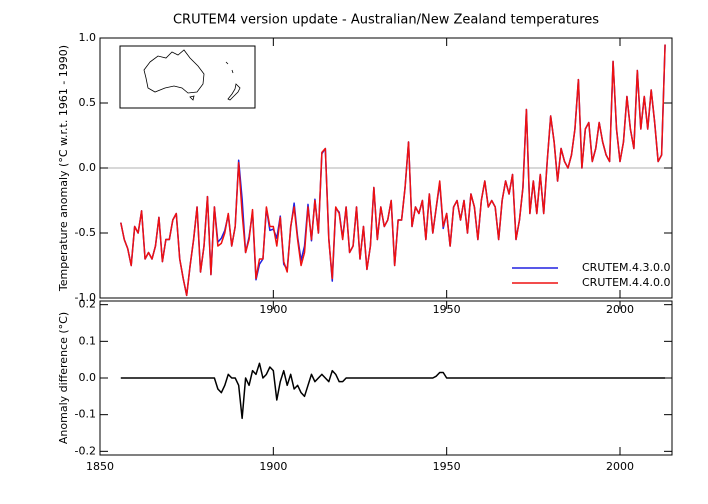 Image resolution: width=708 pixels, height=504 pixels. Describe the element at coordinates (85, 450) in the screenshot. I see `y-tick-label: -0.2` at that location.